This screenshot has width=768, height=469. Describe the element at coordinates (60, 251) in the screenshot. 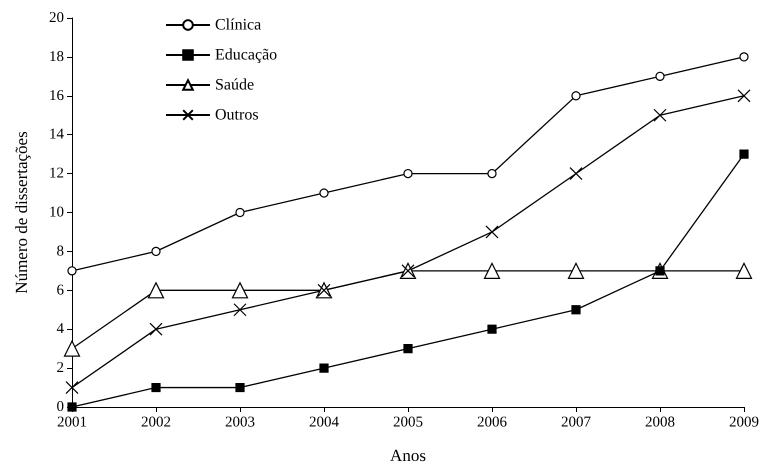

I see `y-tick-label: 8` at that location.